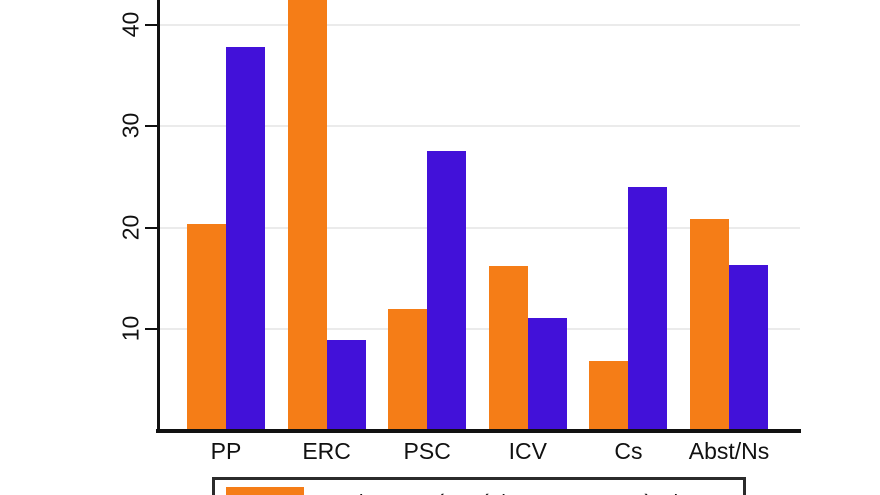 The height and width of the screenshot is (495, 880). Describe the element at coordinates (206, 327) in the screenshot. I see `bar-pp-orange-series` at that location.